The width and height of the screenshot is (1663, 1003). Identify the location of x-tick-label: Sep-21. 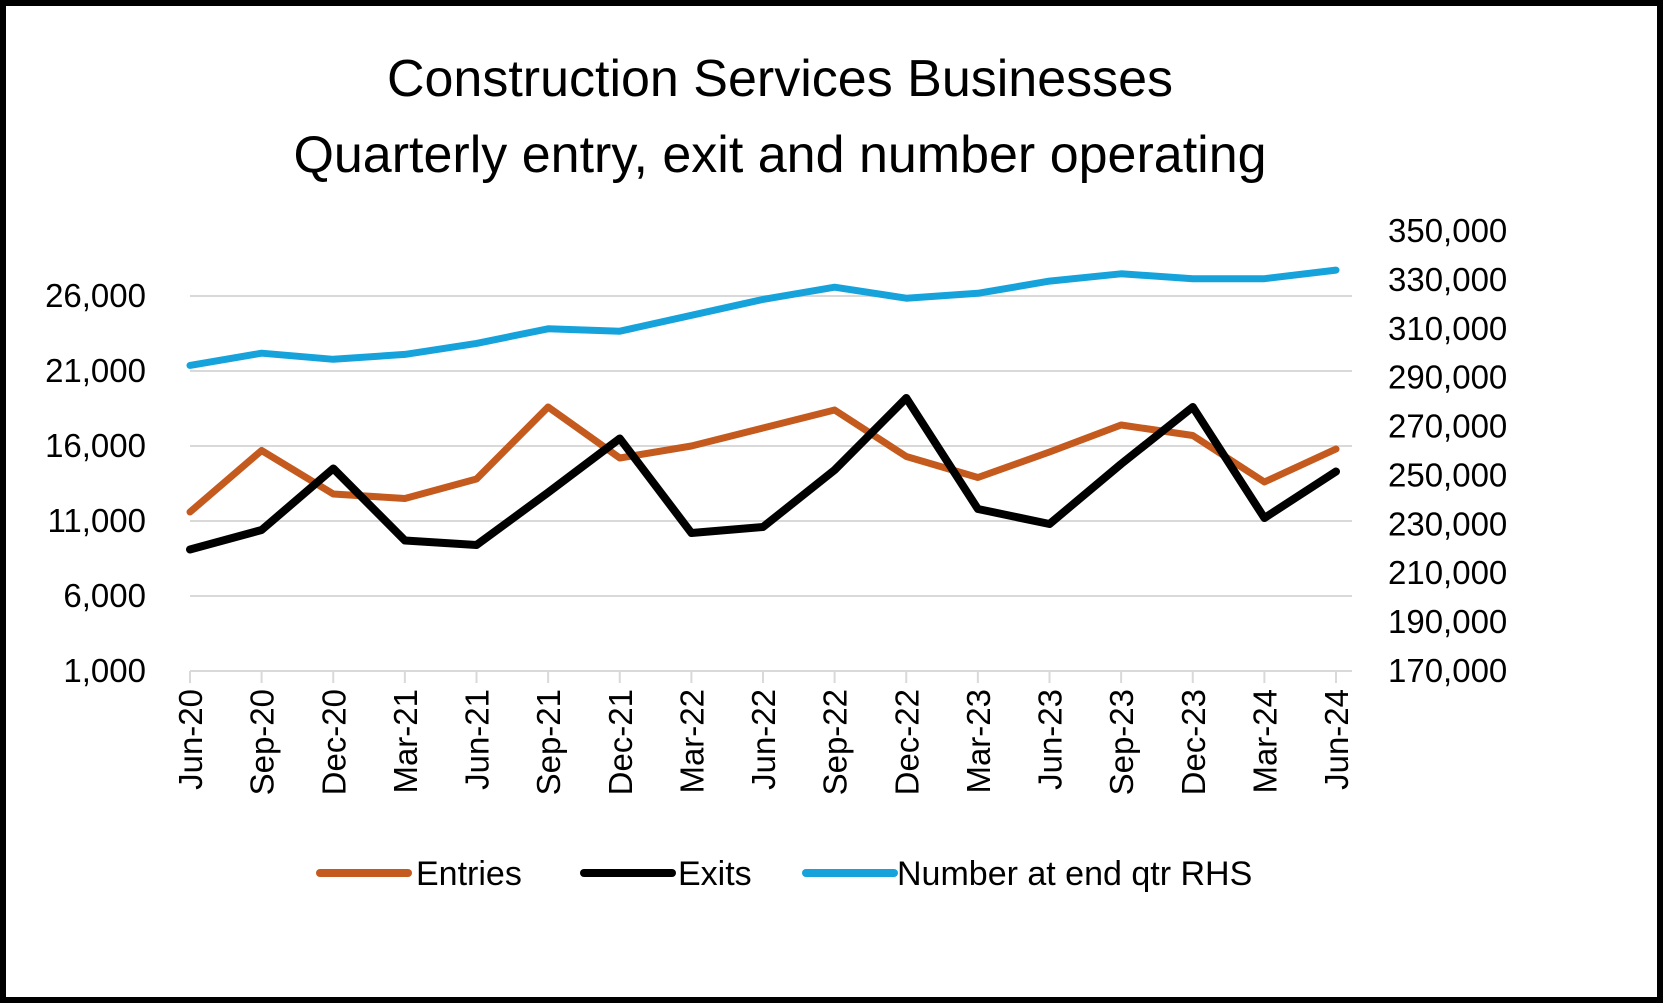
(548, 742).